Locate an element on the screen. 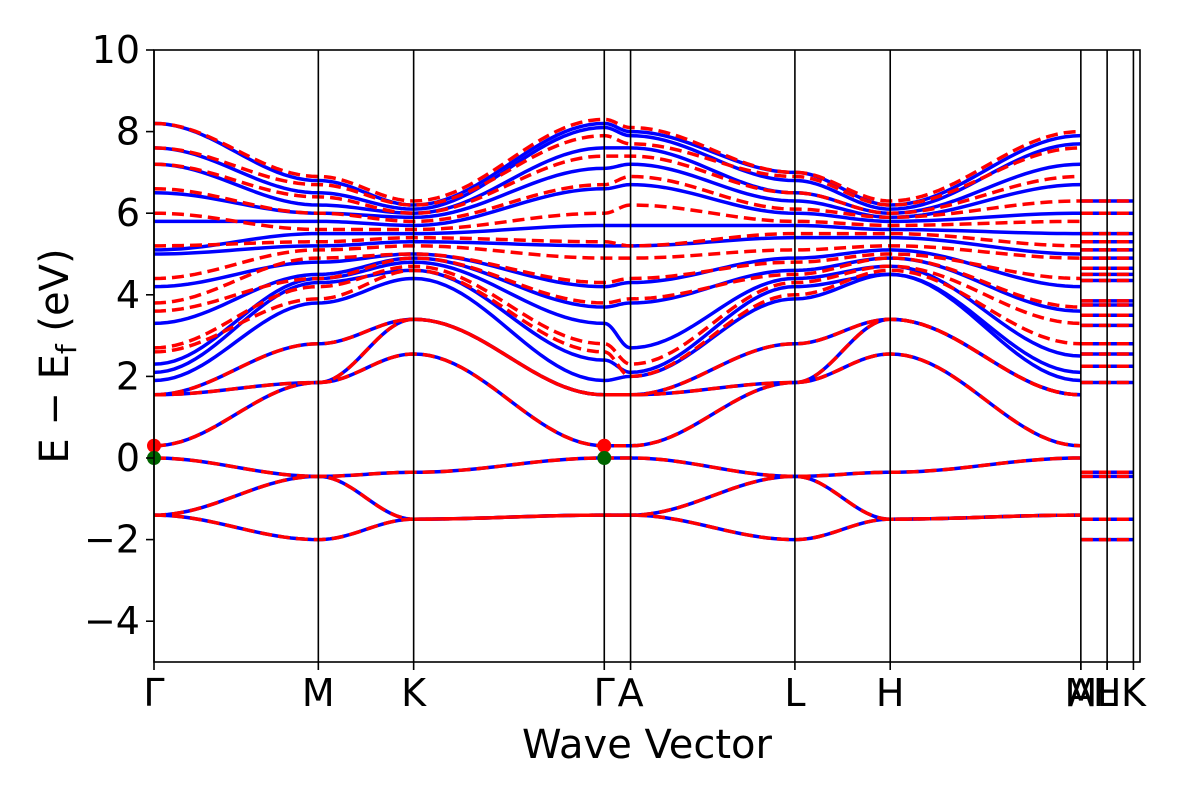 The width and height of the screenshot is (1200, 800). x-tick-label-0: Γ is located at coordinates (153, 693).